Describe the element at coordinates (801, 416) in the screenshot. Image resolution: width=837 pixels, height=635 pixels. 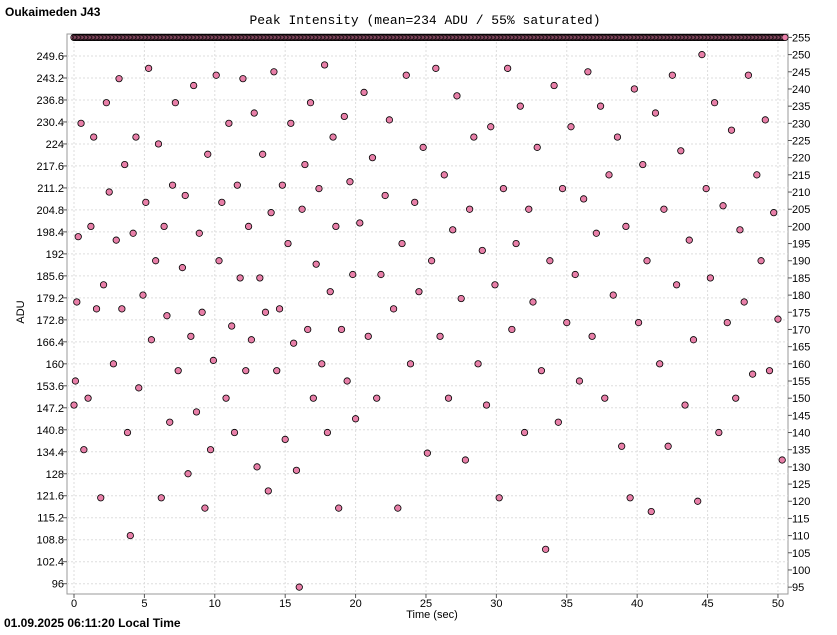
I see `y-tick-label-right: 145` at that location.